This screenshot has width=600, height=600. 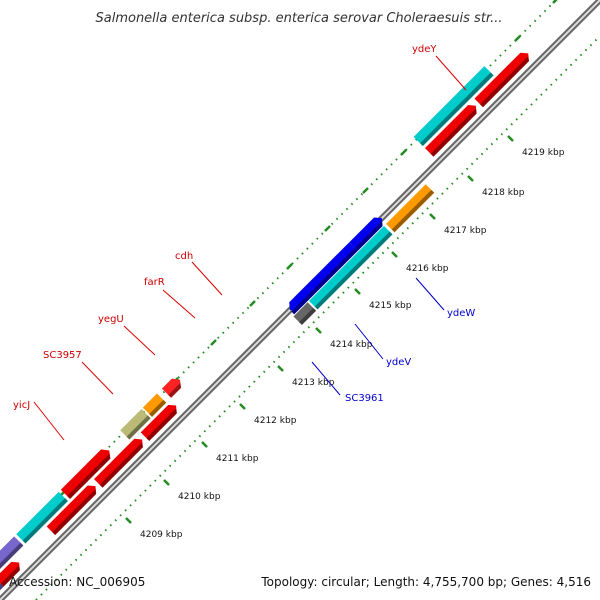 I want to click on gene-ydeY, so click(x=453, y=106).